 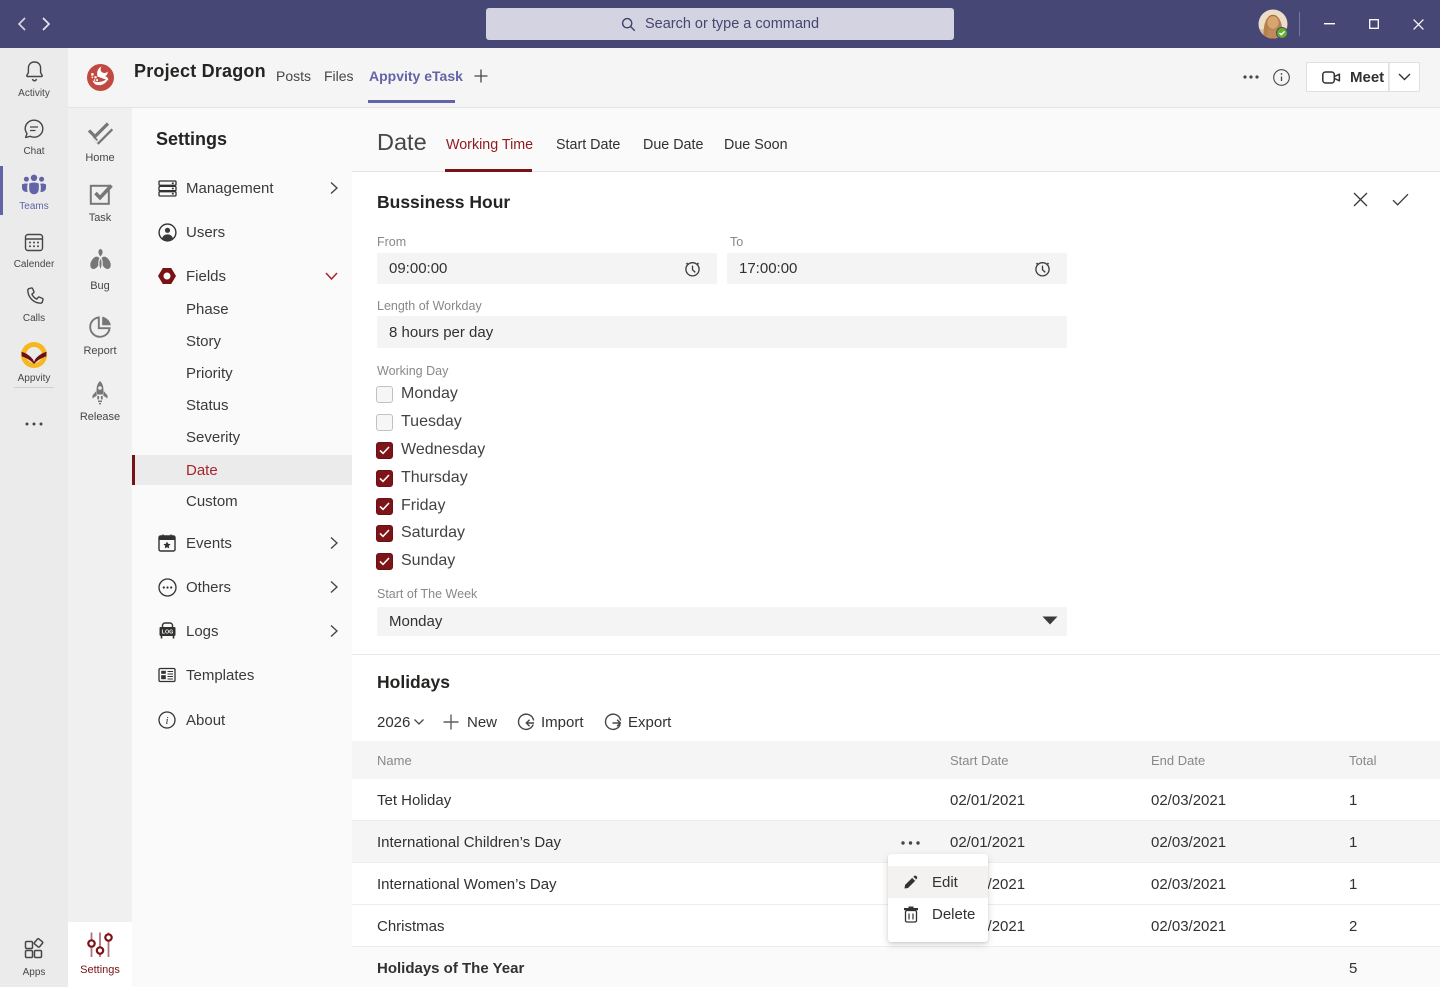 What do you see at coordinates (166, 721) in the screenshot?
I see `svg-text: i` at bounding box center [166, 721].